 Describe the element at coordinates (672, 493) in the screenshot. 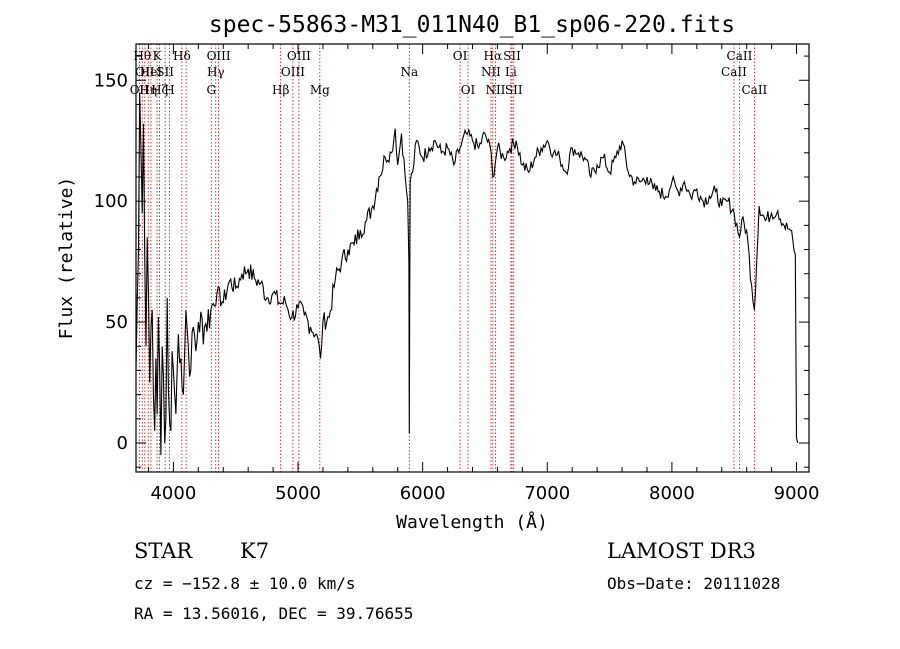

I see `x-tick-label: 8000` at that location.